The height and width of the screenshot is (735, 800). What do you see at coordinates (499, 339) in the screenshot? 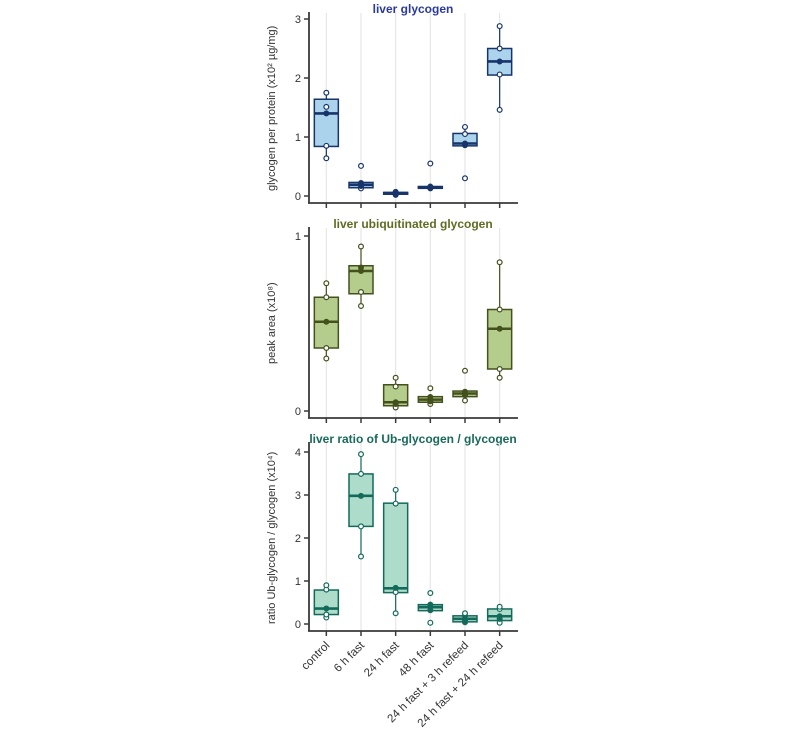
I see `box-24 h fast + 24 h refeed` at bounding box center [499, 339].